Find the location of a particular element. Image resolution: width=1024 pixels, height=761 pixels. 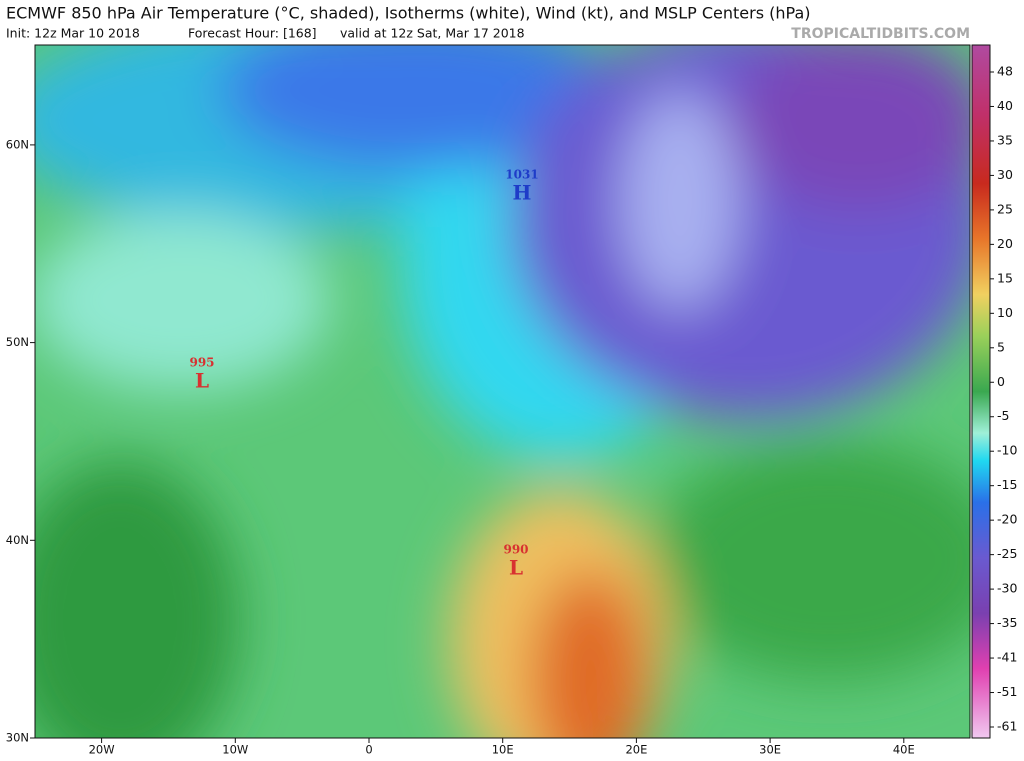

lon-label: 40E is located at coordinates (904, 750).